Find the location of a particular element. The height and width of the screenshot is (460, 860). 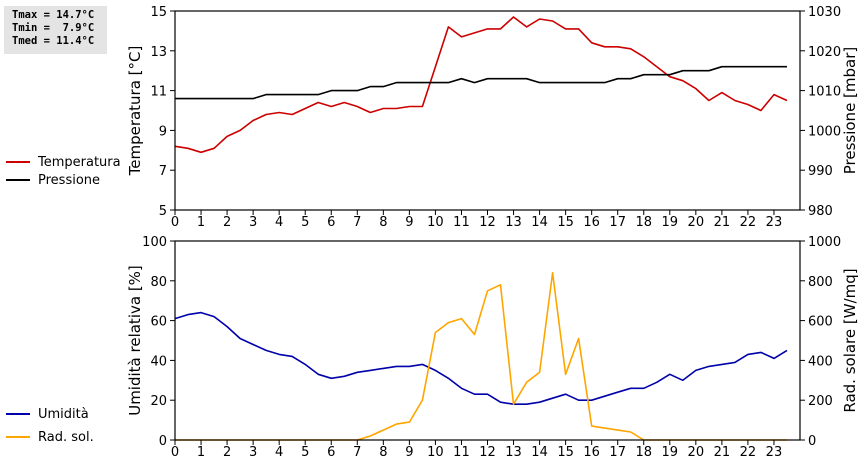

legend-label: Umidità is located at coordinates (63, 414).